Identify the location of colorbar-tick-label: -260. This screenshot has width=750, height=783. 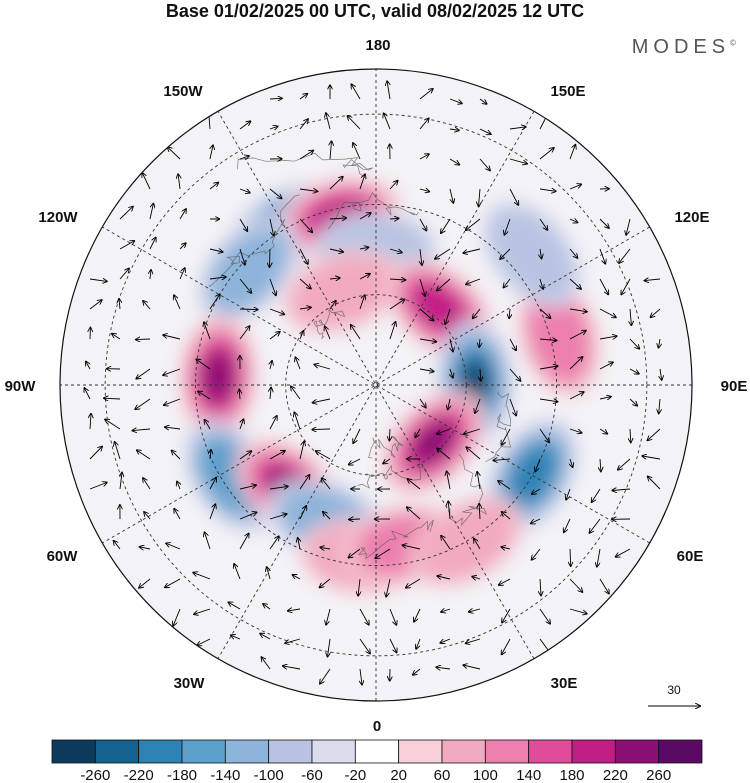
(95, 775).